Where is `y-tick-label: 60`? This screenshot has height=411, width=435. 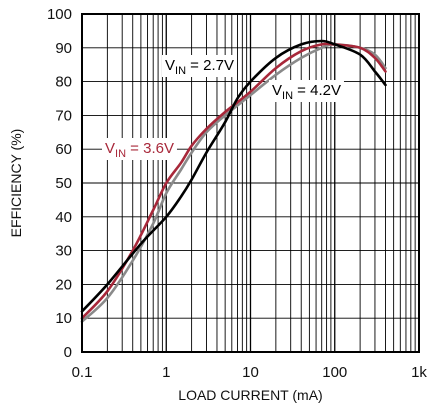
y-tick-label: 60 is located at coordinates (63, 149).